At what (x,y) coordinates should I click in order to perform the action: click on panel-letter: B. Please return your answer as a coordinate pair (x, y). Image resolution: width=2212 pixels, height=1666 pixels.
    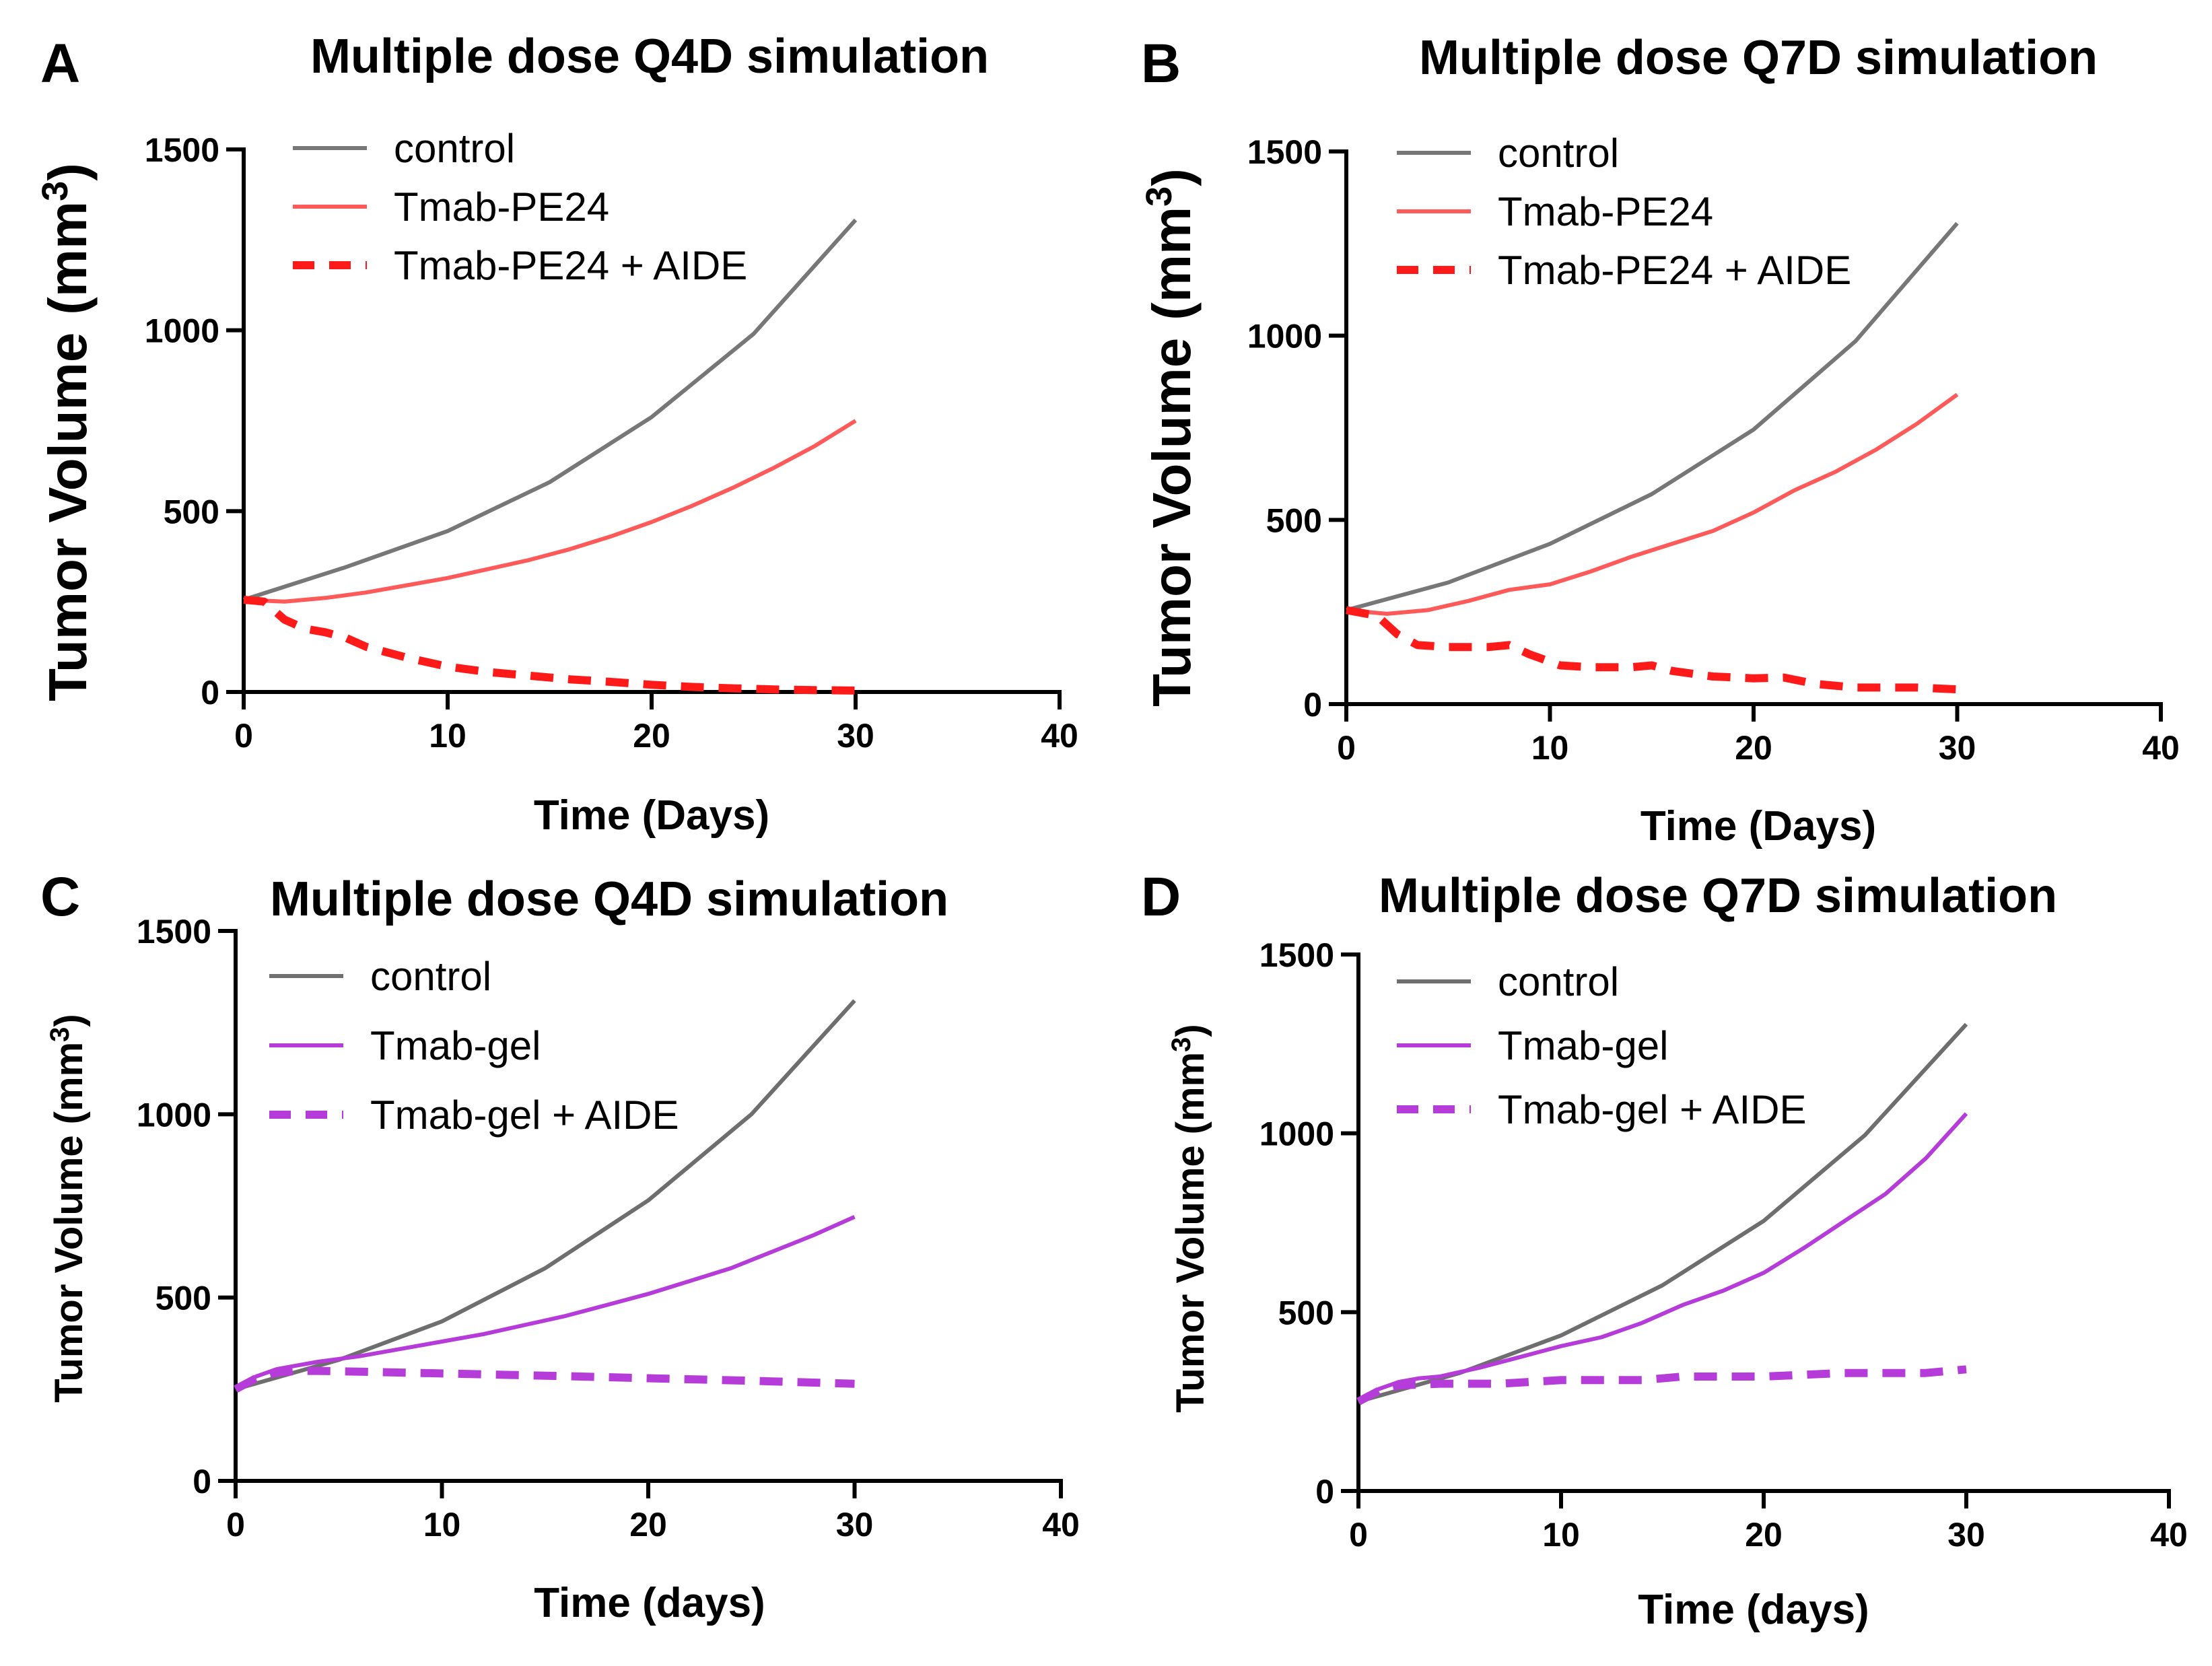
    Looking at the image, I should click on (1161, 63).